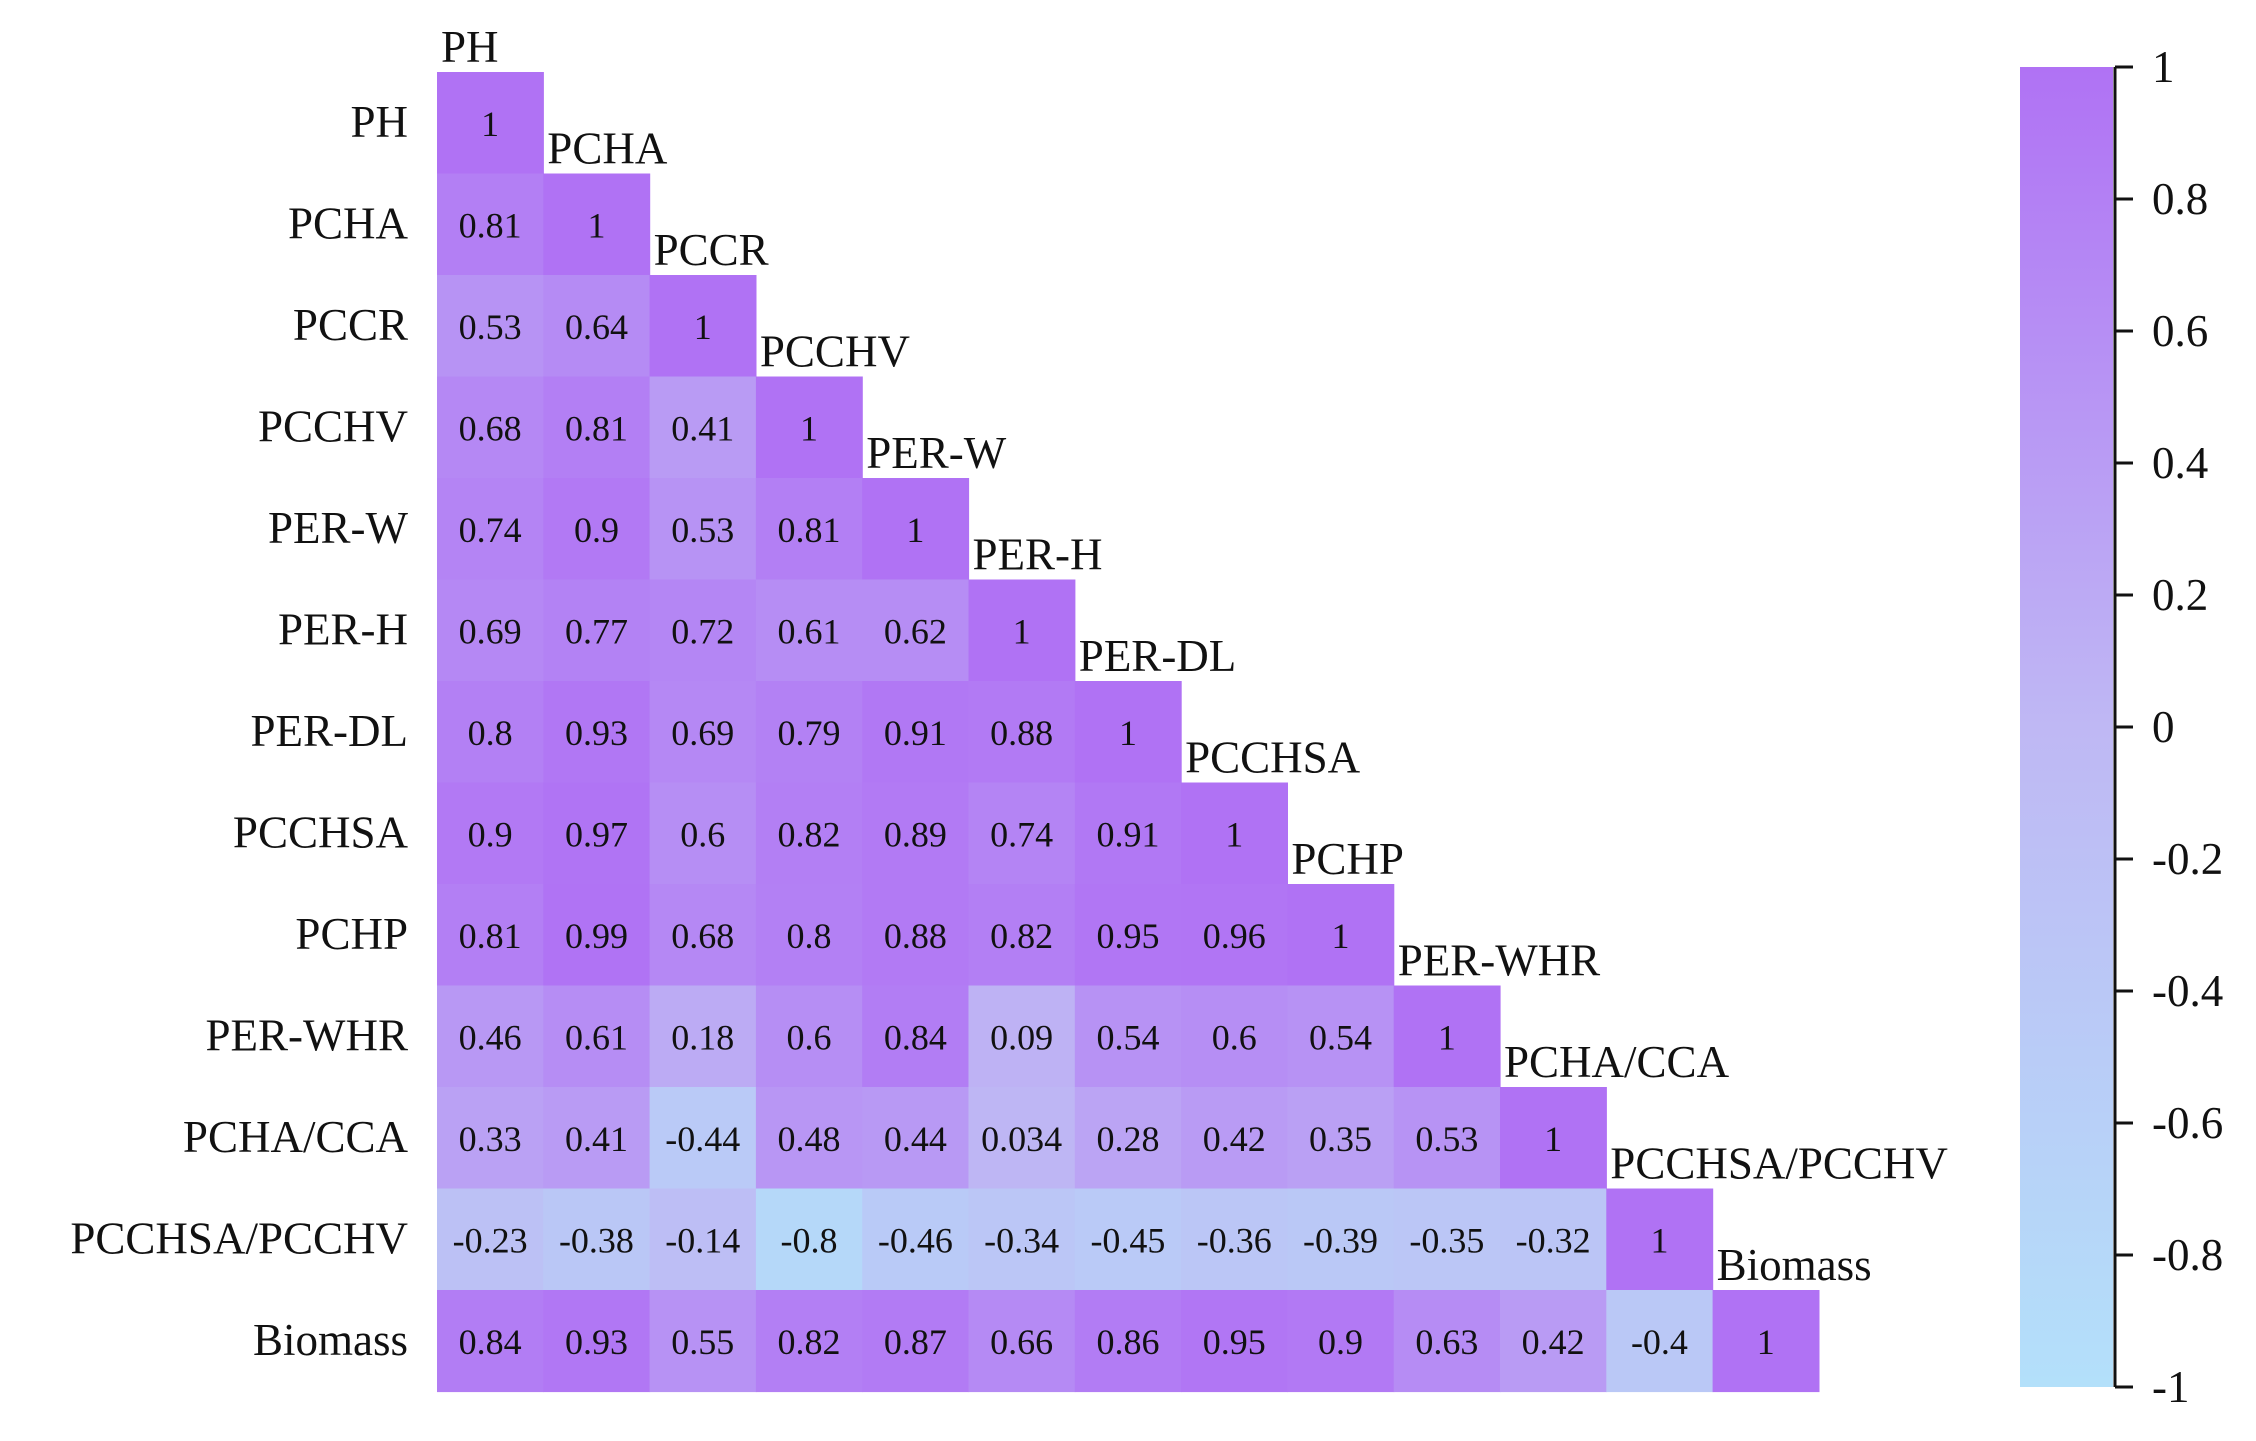 The height and width of the screenshot is (1441, 2256). What do you see at coordinates (321, 832) in the screenshot?
I see `row-label: PCCHSA` at bounding box center [321, 832].